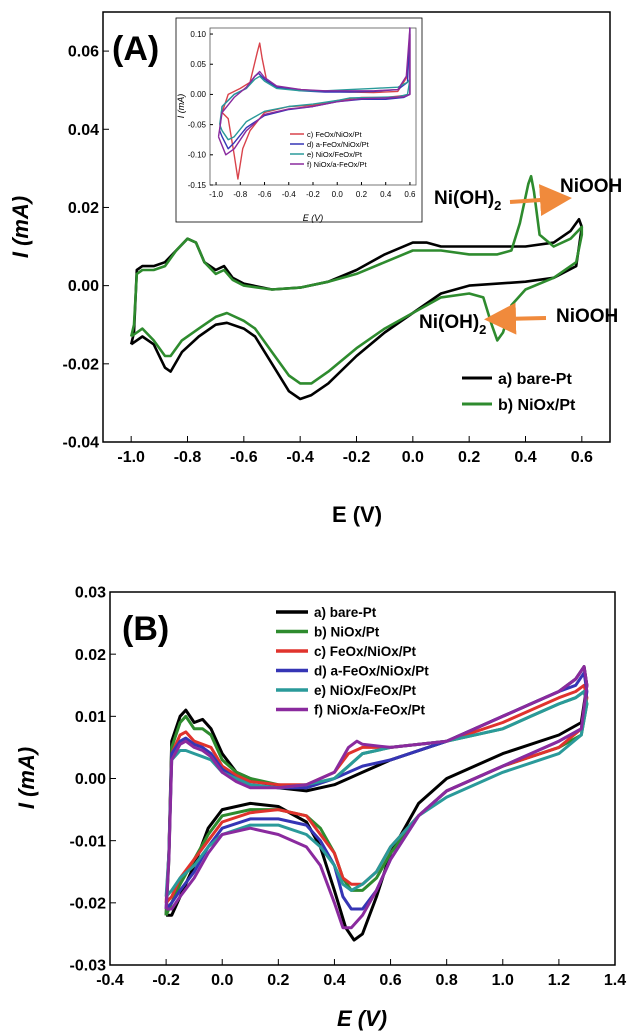  Describe the element at coordinates (334, 980) in the screenshot. I see `b-xtick-label: 0.4` at that location.